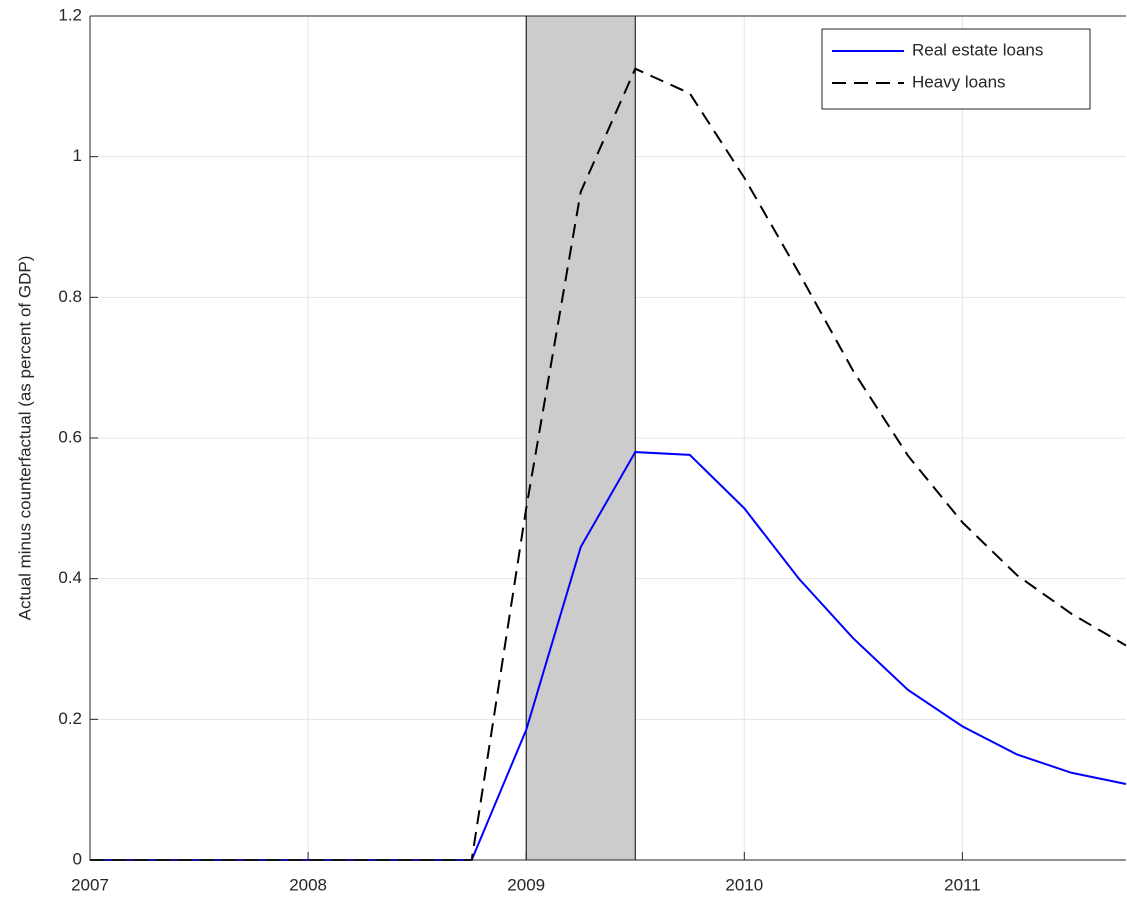 The width and height of the screenshot is (1127, 903). What do you see at coordinates (956, 69) in the screenshot?
I see `legend-box` at bounding box center [956, 69].